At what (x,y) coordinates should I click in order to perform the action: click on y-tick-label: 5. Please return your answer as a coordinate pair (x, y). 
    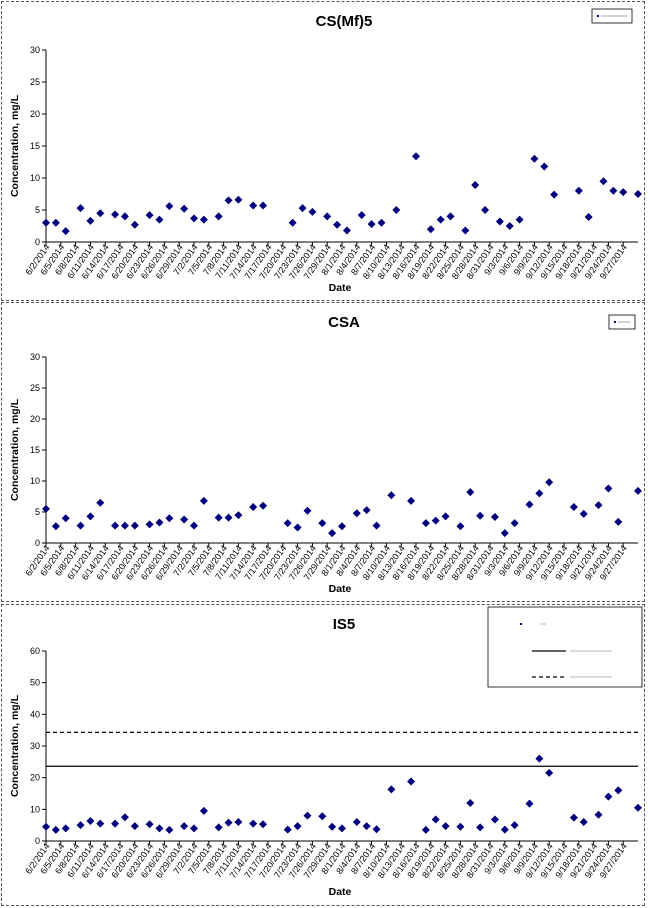
    Looking at the image, I should click on (37, 210).